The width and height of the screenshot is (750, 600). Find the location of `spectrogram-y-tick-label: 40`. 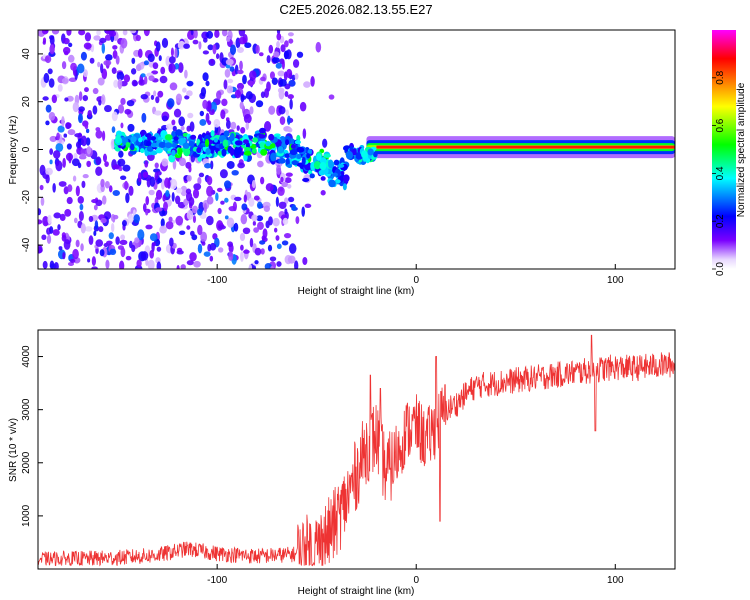

spectrogram-y-tick-label: 40 is located at coordinates (26, 54).